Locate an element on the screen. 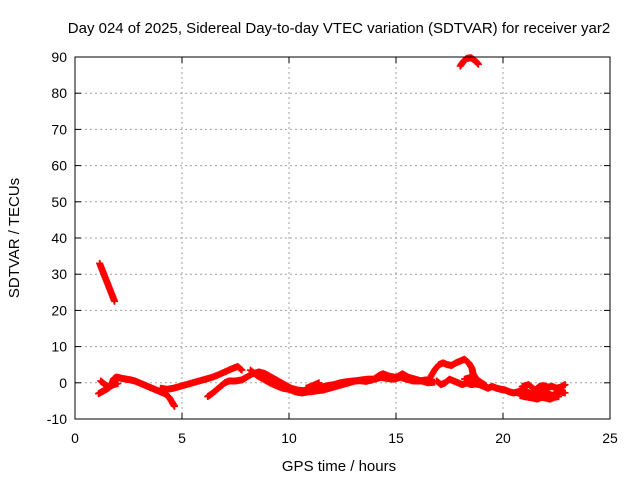 Image resolution: width=640 pixels, height=480 pixels. y-tick-label: 20 is located at coordinates (59, 310).